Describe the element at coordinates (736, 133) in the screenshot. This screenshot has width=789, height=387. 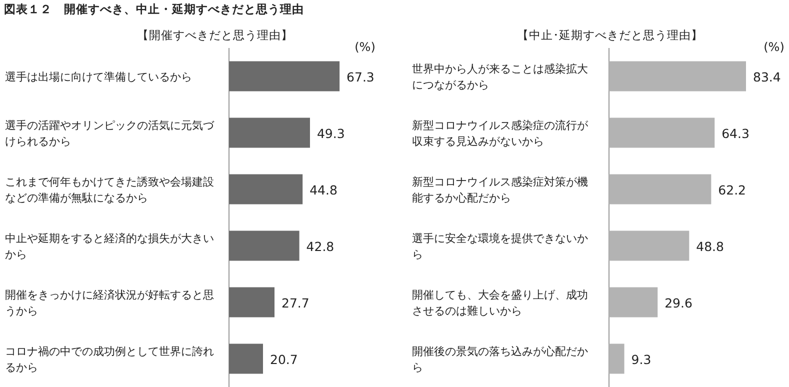
I see `data-label: 64.3` at that location.